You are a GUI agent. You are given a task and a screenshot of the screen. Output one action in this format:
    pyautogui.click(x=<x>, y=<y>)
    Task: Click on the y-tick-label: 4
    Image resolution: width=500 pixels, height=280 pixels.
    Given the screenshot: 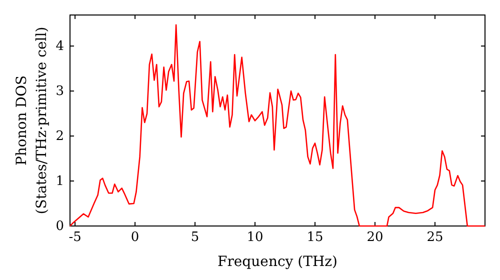 What is the action you would take?
    pyautogui.click(x=60, y=46)
    